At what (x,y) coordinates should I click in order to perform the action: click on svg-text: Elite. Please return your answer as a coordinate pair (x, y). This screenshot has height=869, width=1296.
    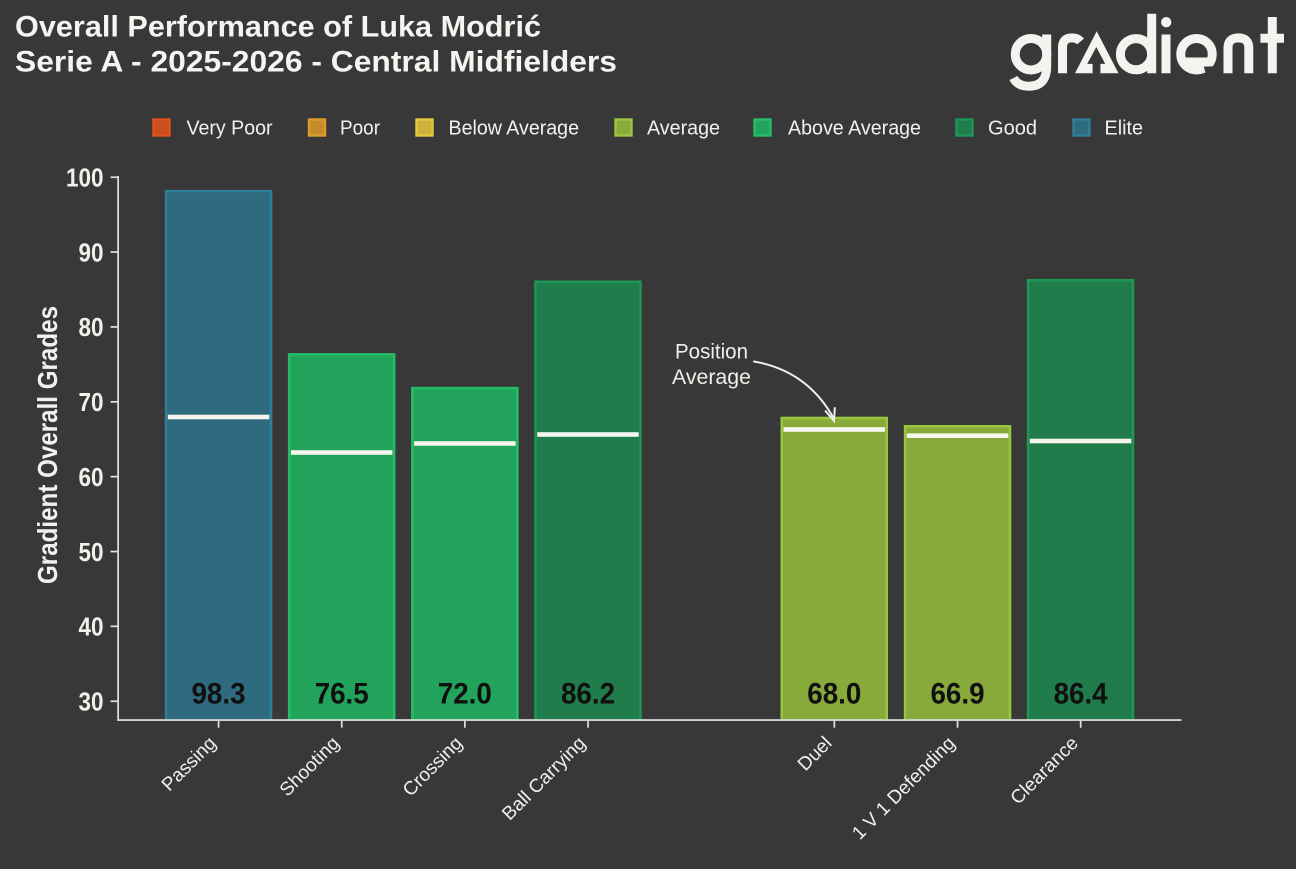
    Looking at the image, I should click on (1124, 128).